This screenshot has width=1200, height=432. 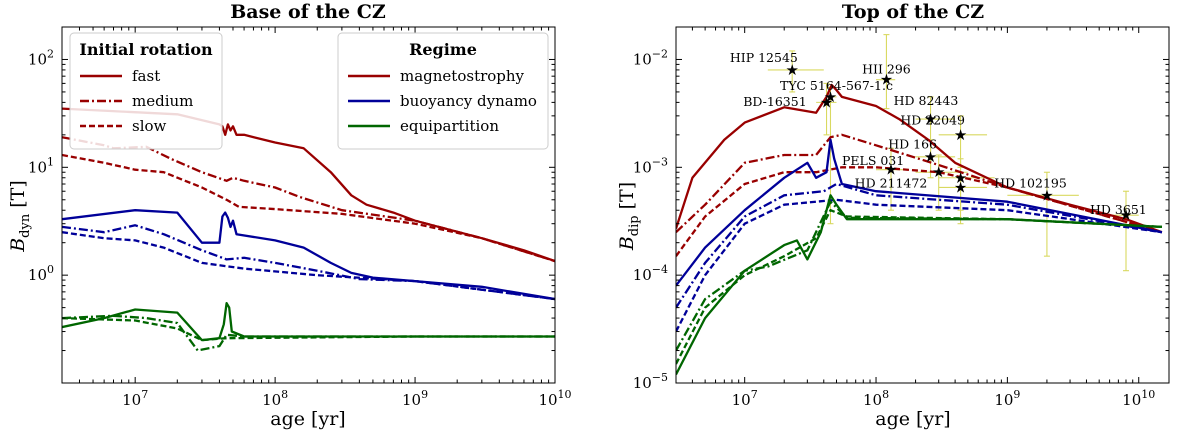 What do you see at coordinates (926, 100) in the screenshot?
I see `observation-label: HD 82443` at bounding box center [926, 100].